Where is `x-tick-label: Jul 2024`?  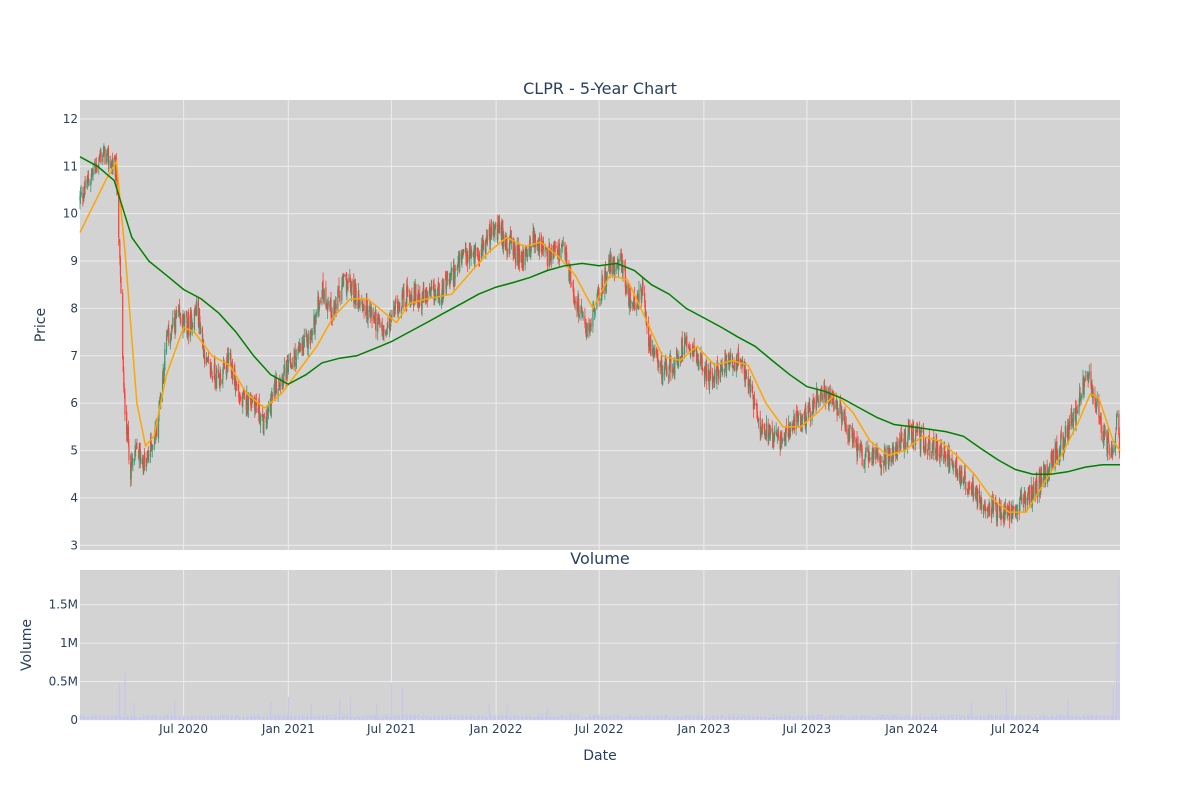 x-tick-label: Jul 2024 is located at coordinates (1015, 729).